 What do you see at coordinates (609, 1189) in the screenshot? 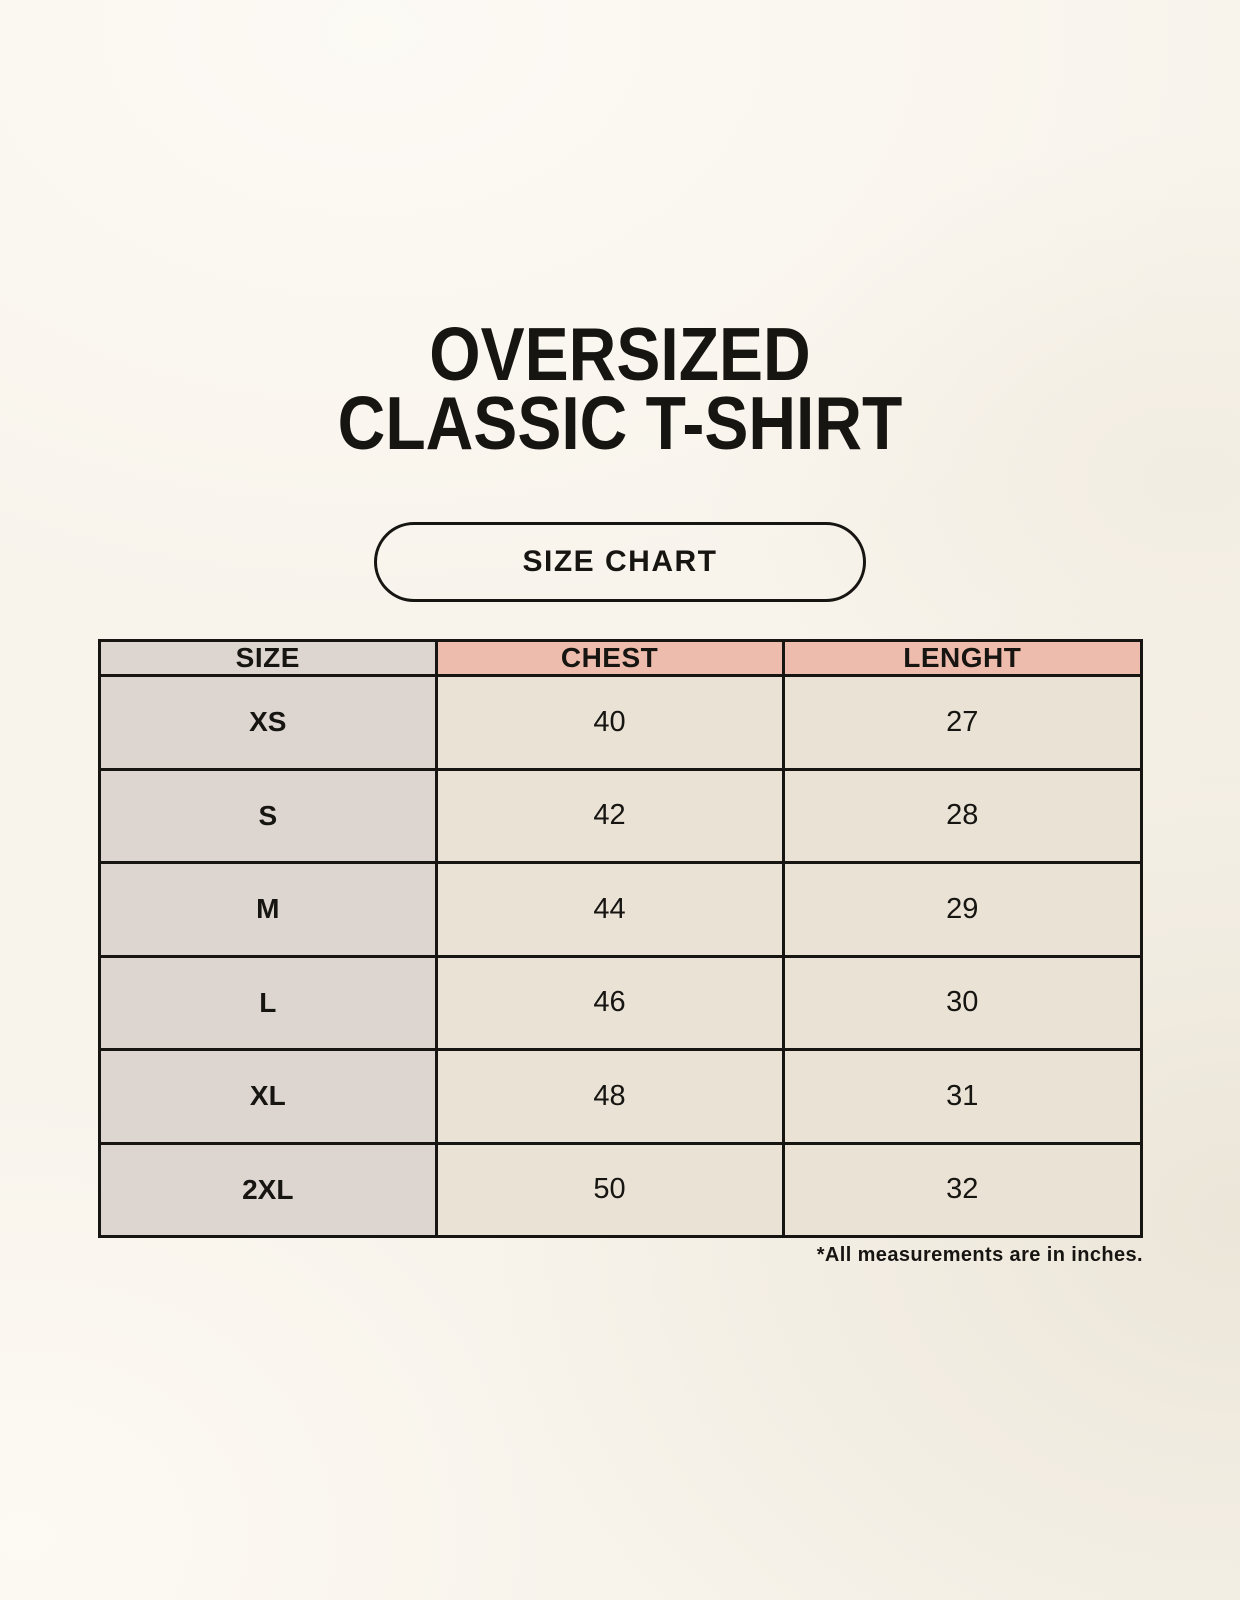
I see `chest-value: 50` at bounding box center [609, 1189].